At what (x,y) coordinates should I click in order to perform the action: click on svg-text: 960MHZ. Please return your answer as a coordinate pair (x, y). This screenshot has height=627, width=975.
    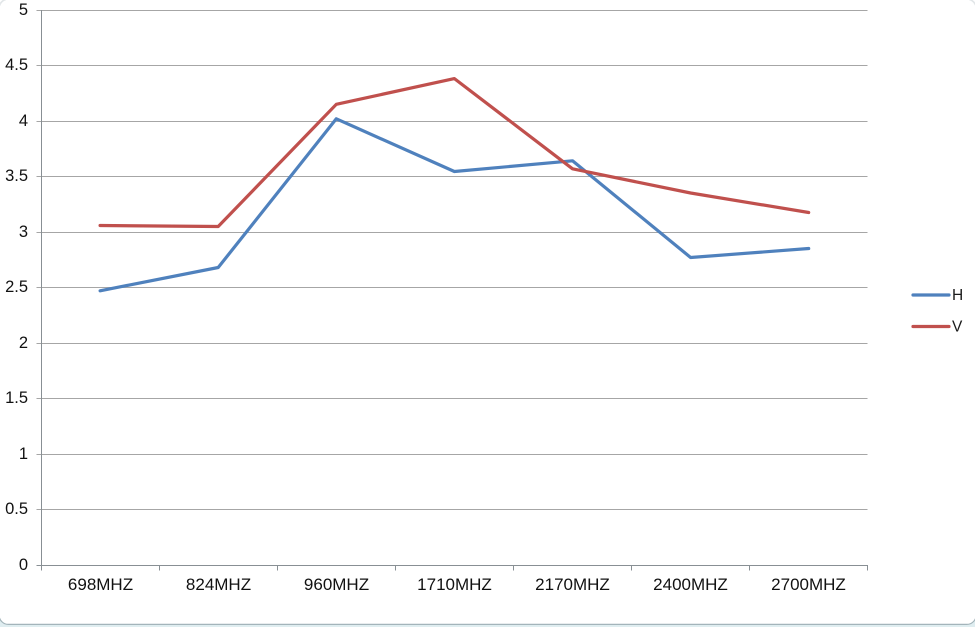
    Looking at the image, I should click on (336, 584).